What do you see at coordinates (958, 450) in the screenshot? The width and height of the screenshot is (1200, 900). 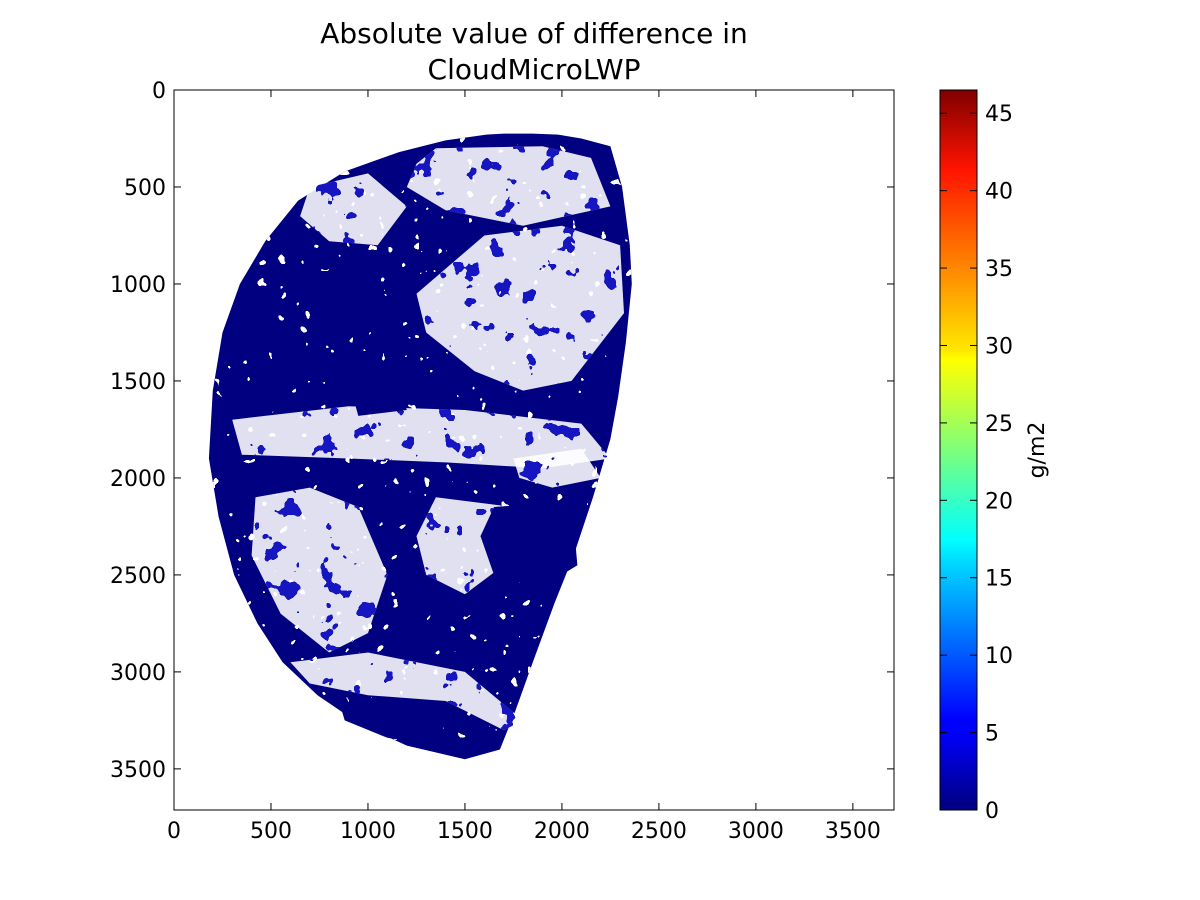 I see `colorbar` at bounding box center [958, 450].